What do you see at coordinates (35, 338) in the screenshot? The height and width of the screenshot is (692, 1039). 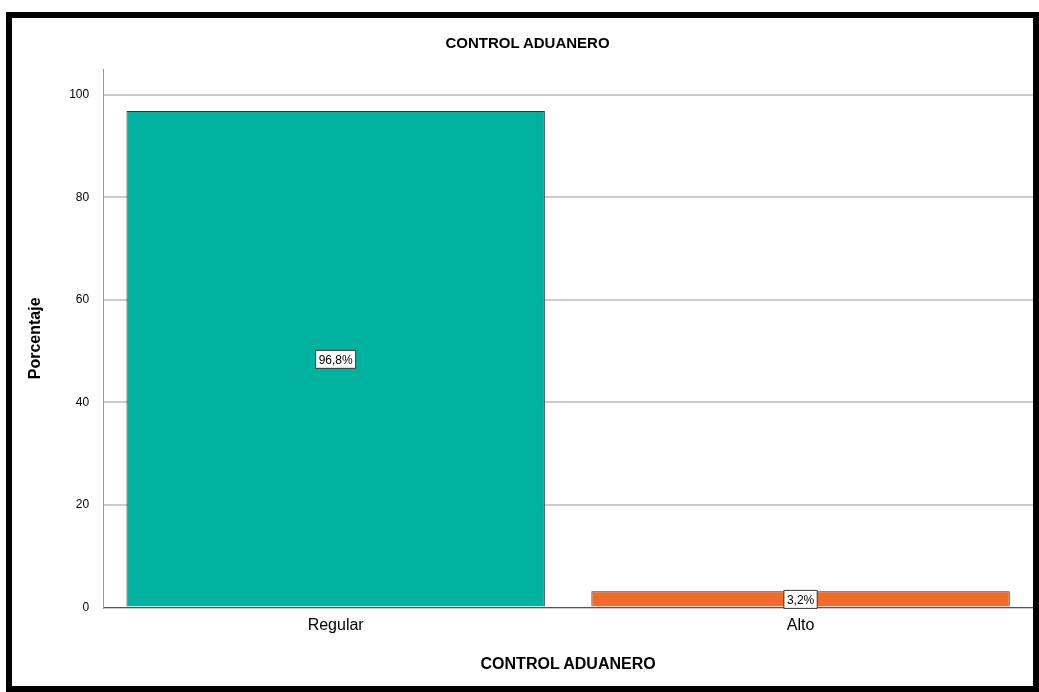 I see `y-axis-title: Porcentaje` at bounding box center [35, 338].